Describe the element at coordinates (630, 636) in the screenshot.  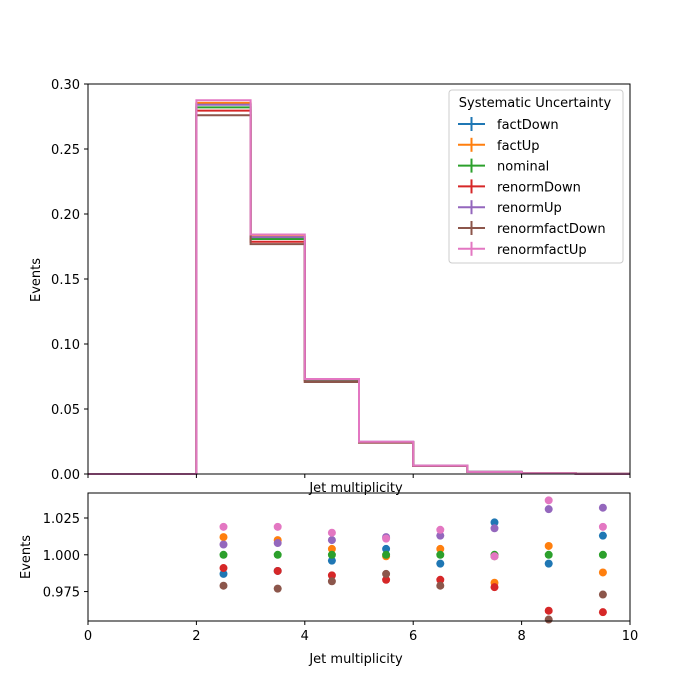
I see `bottom-x-tick-label: 10` at that location.